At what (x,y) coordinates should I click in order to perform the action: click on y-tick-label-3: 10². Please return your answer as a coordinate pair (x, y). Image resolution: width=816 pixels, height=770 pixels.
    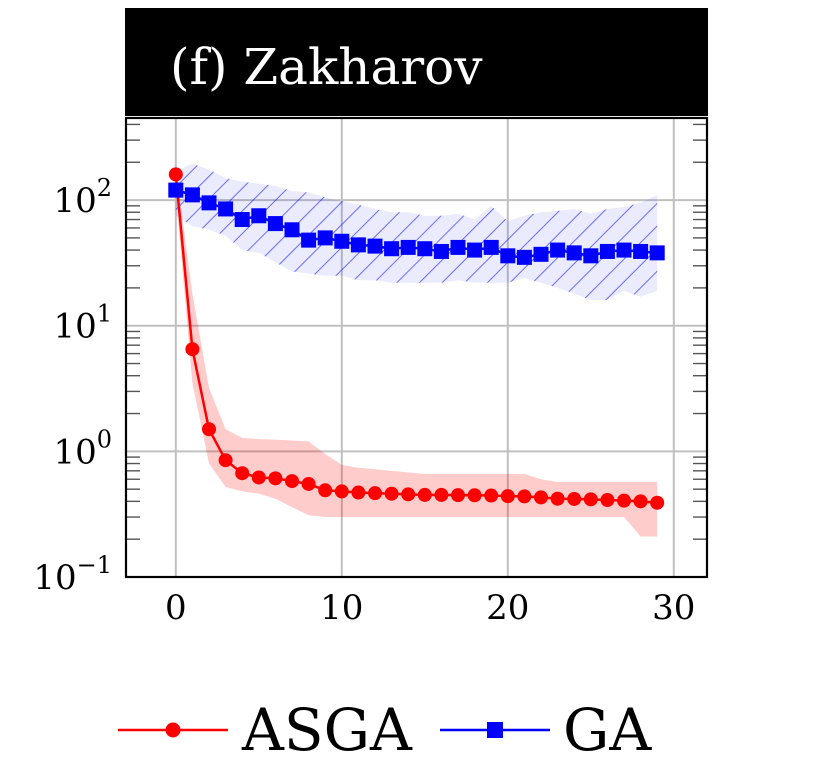
    Looking at the image, I should click on (82, 197).